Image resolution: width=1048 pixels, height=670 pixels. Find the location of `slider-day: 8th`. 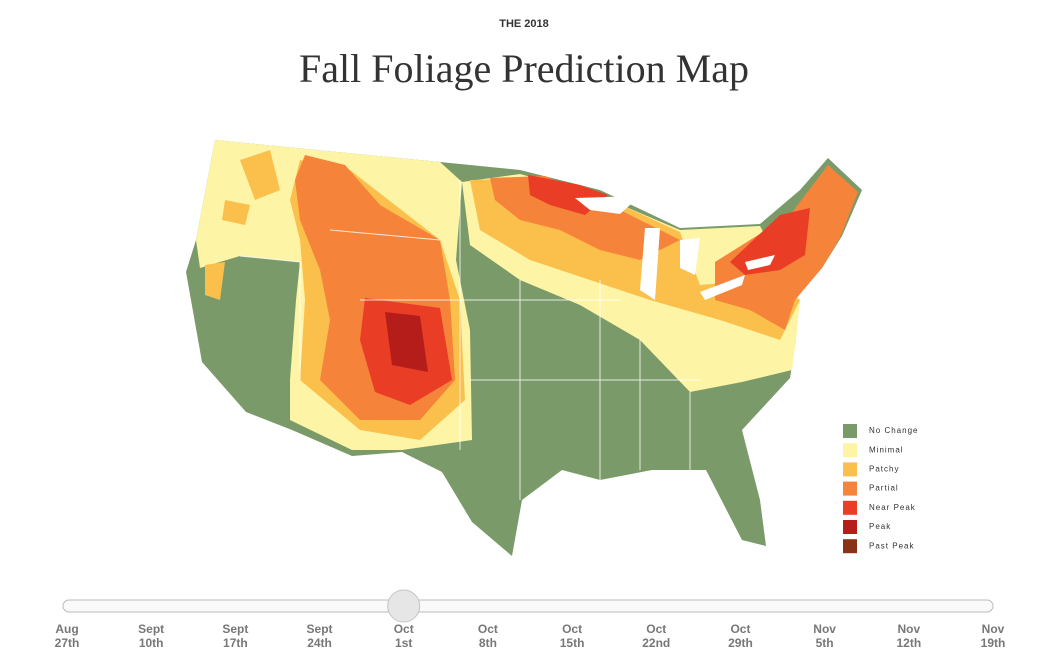

slider-day: 8th is located at coordinates (488, 643).